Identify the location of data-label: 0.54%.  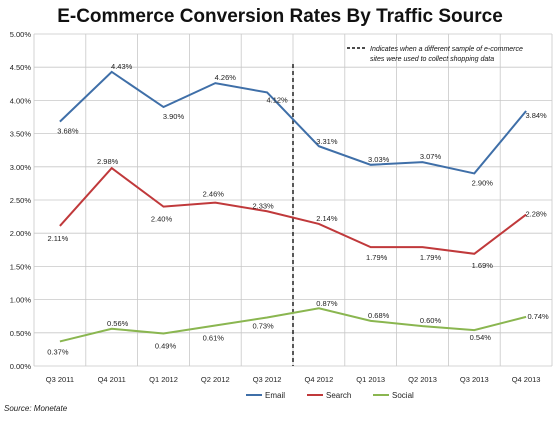
(481, 337).